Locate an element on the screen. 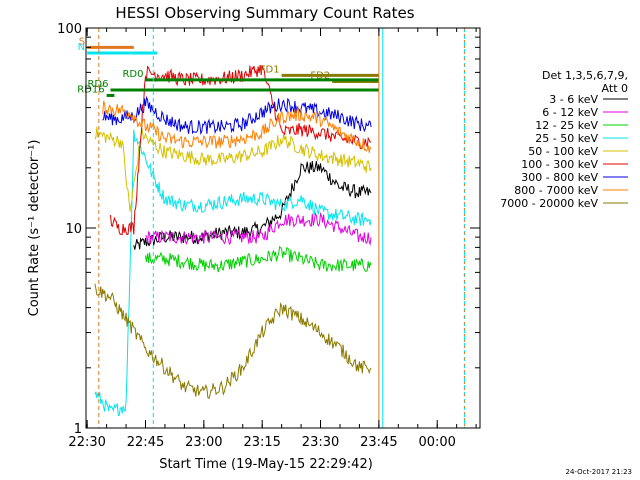  legend-label-7000-20000-kev: 7000 - 20000 keV is located at coordinates (549, 203).